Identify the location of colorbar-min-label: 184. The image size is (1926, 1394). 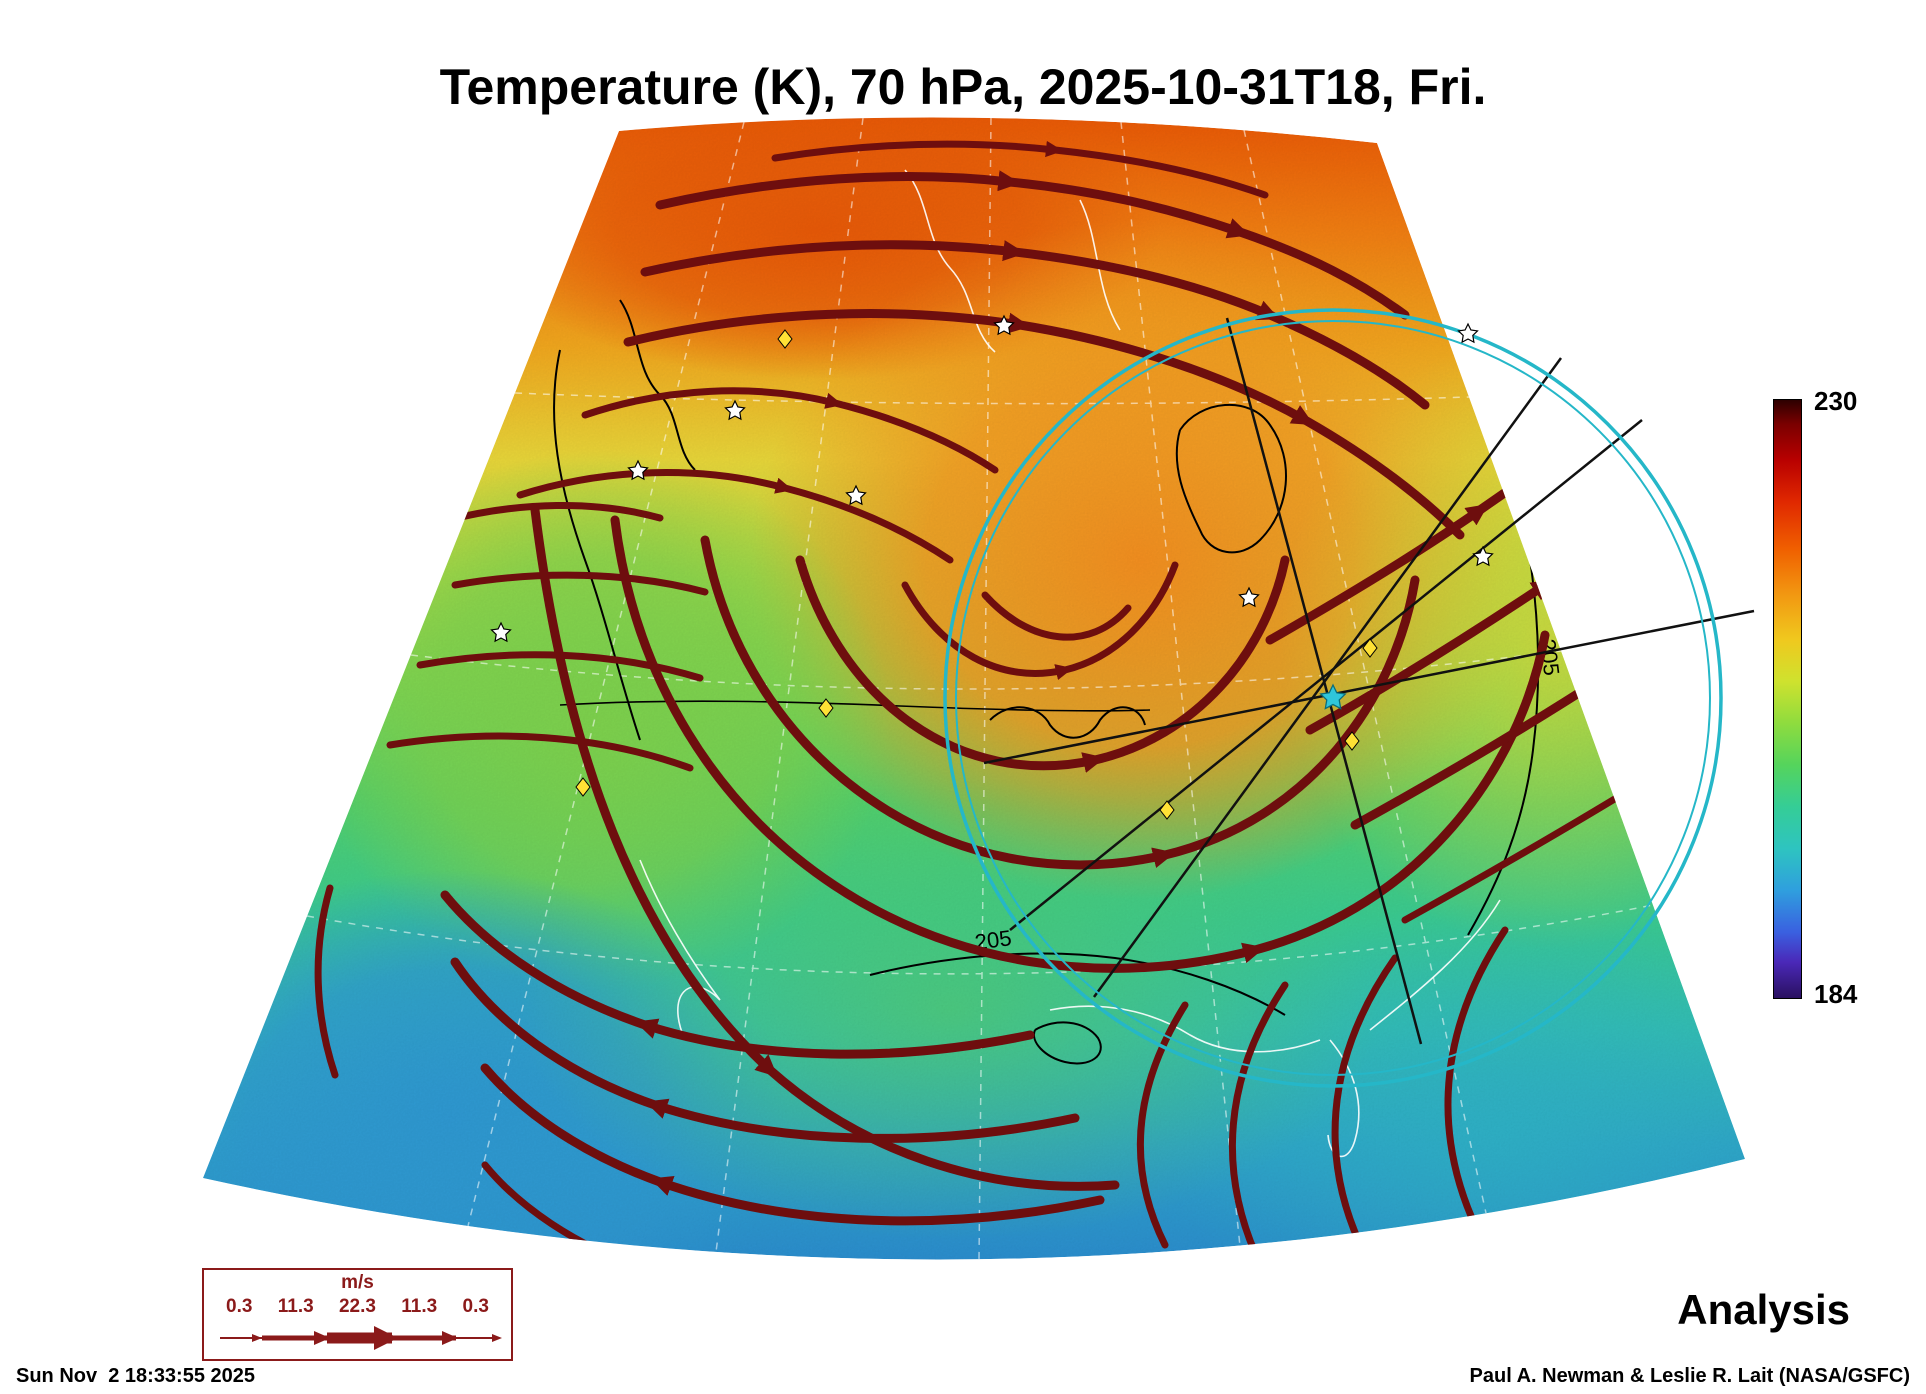
(1836, 994).